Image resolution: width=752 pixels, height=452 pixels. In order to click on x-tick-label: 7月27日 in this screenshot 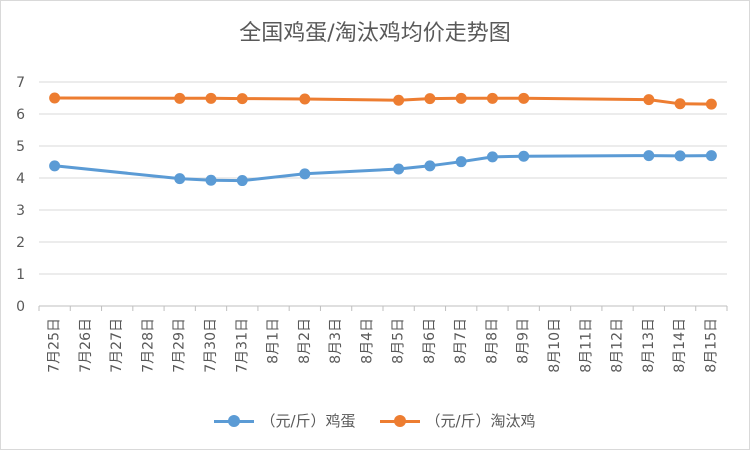, I will do `click(117, 345)`.